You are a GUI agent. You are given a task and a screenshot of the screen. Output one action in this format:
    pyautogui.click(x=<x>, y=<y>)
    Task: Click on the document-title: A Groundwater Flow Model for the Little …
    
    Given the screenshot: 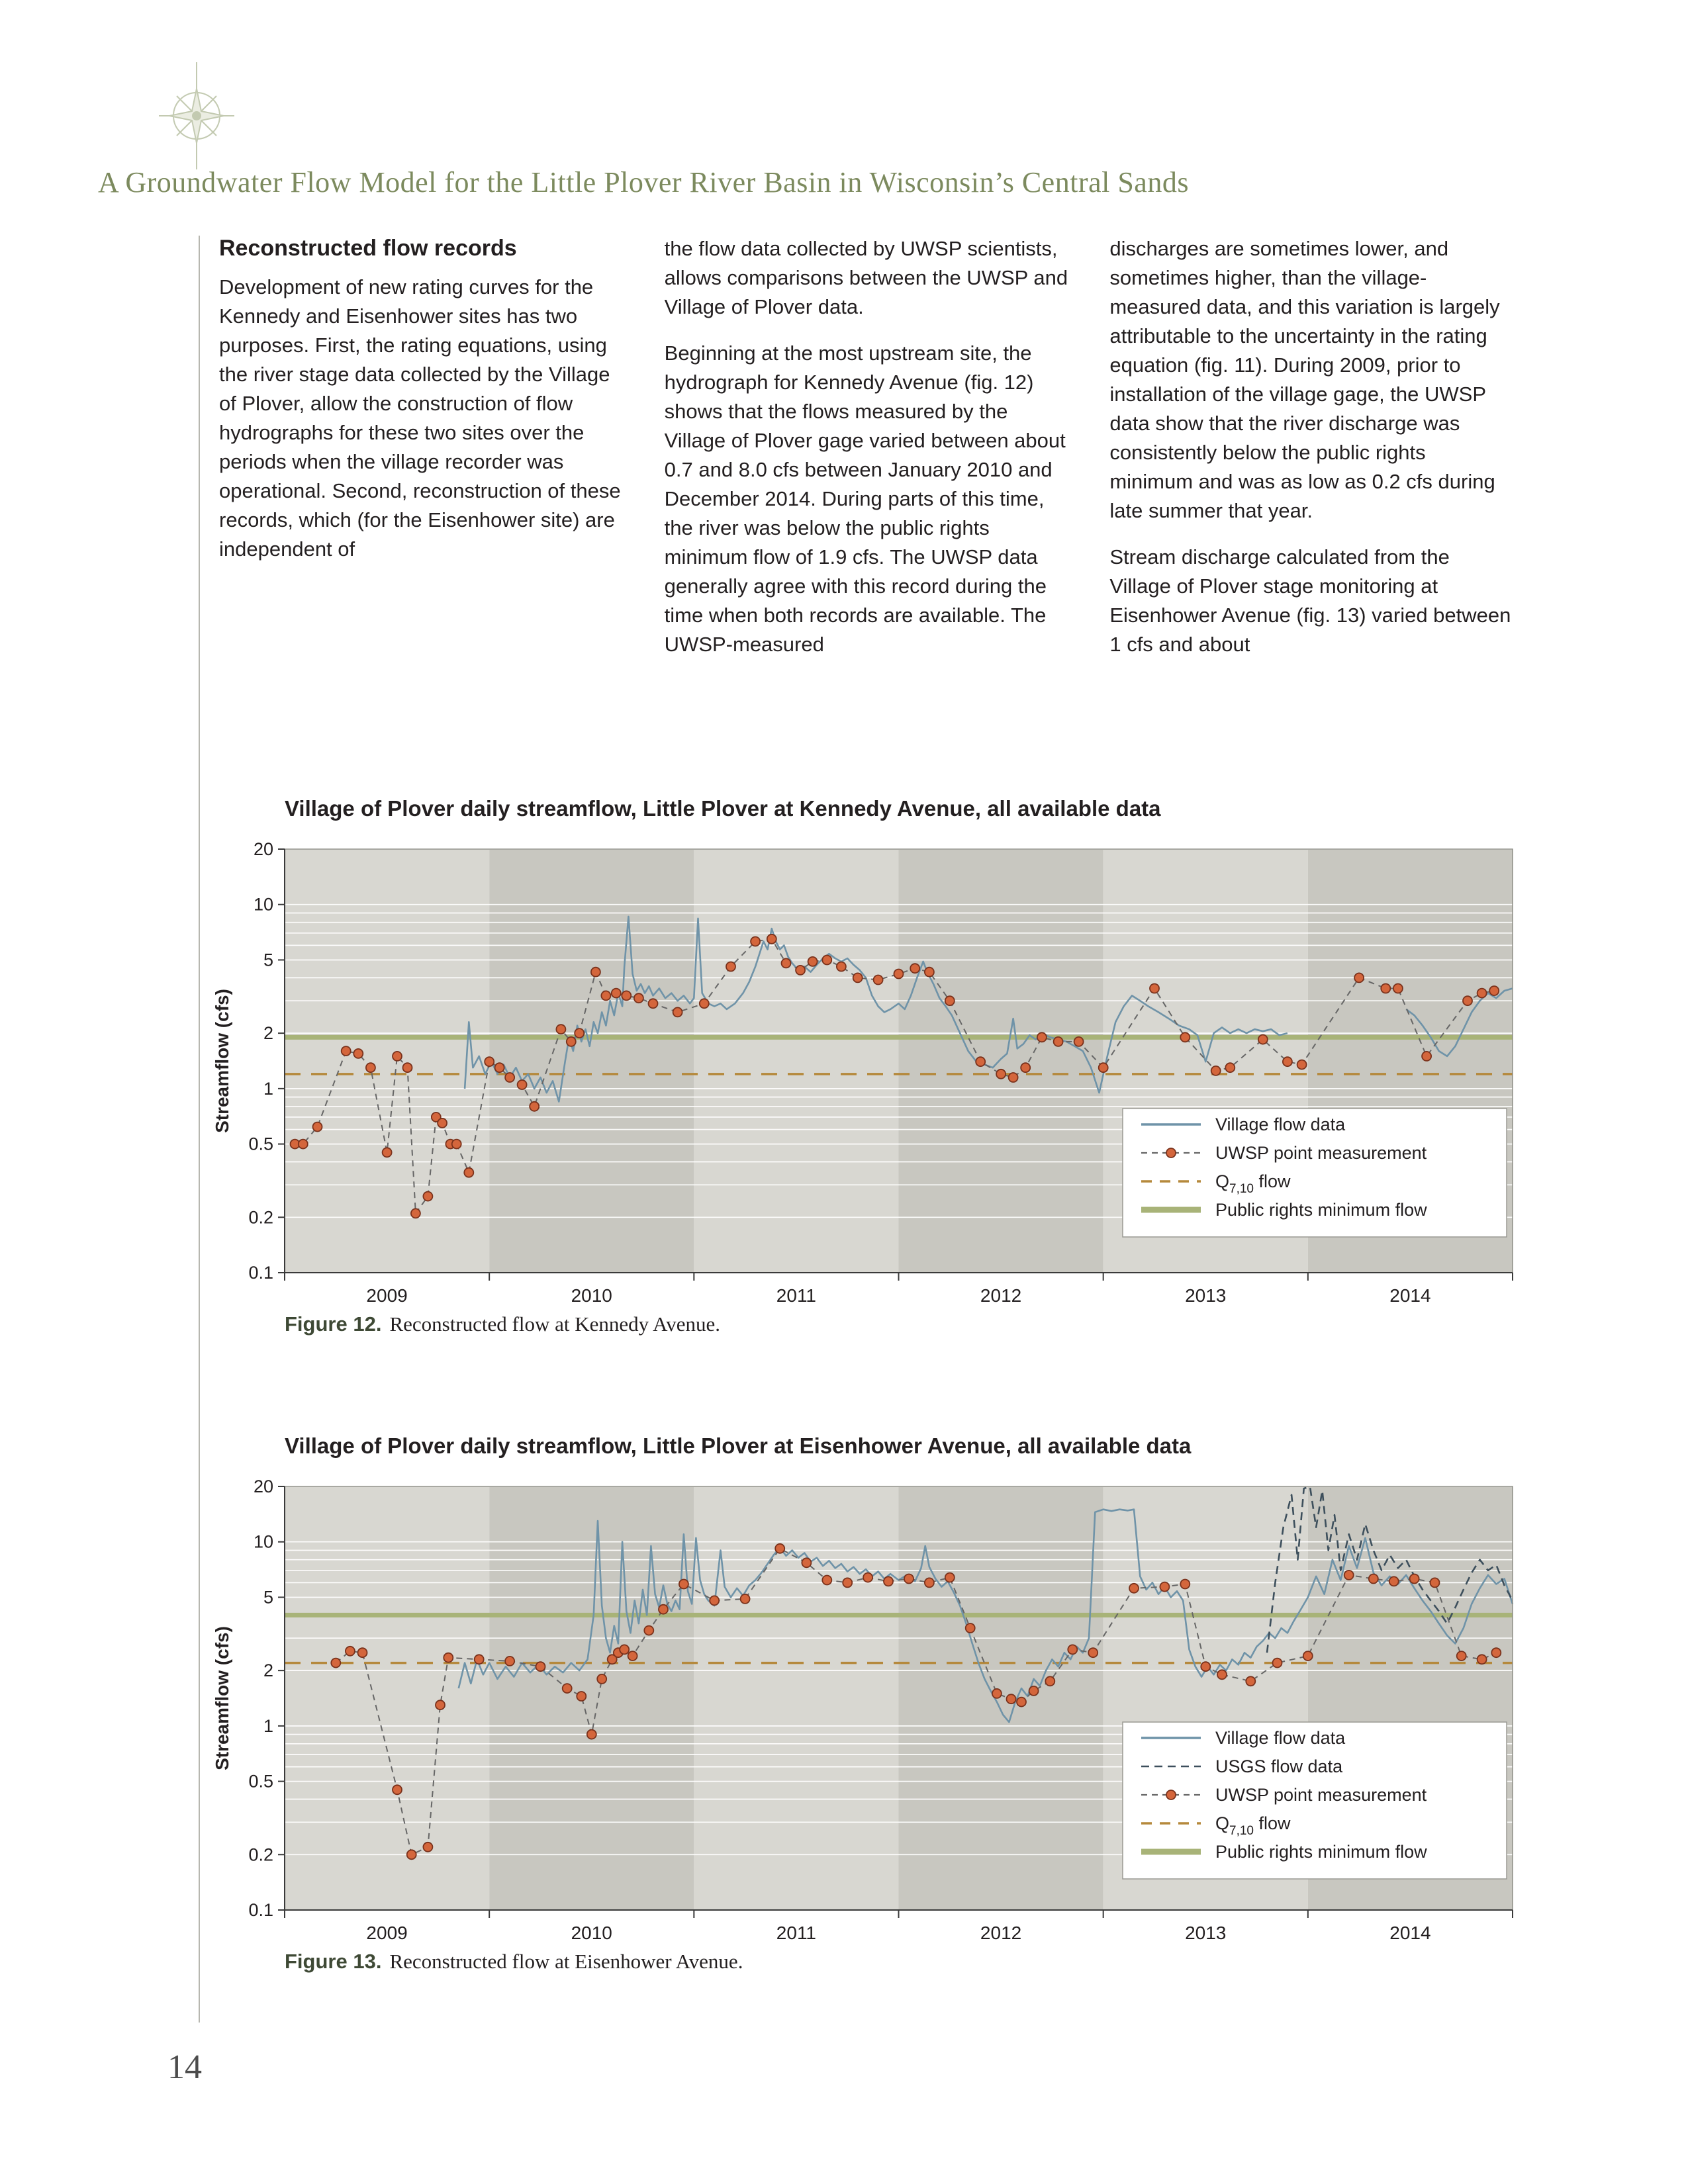 What is the action you would take?
    pyautogui.click(x=643, y=182)
    